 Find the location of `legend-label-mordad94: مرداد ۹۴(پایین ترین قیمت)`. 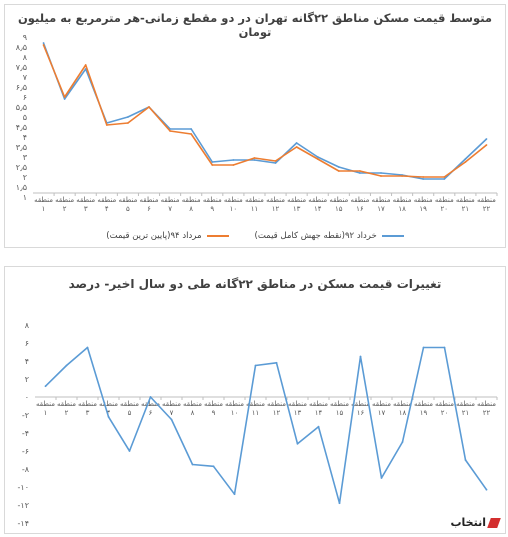

legend-label-mordad94: مرداد ۹۴(پایین ترین قیمت) is located at coordinates (154, 236).